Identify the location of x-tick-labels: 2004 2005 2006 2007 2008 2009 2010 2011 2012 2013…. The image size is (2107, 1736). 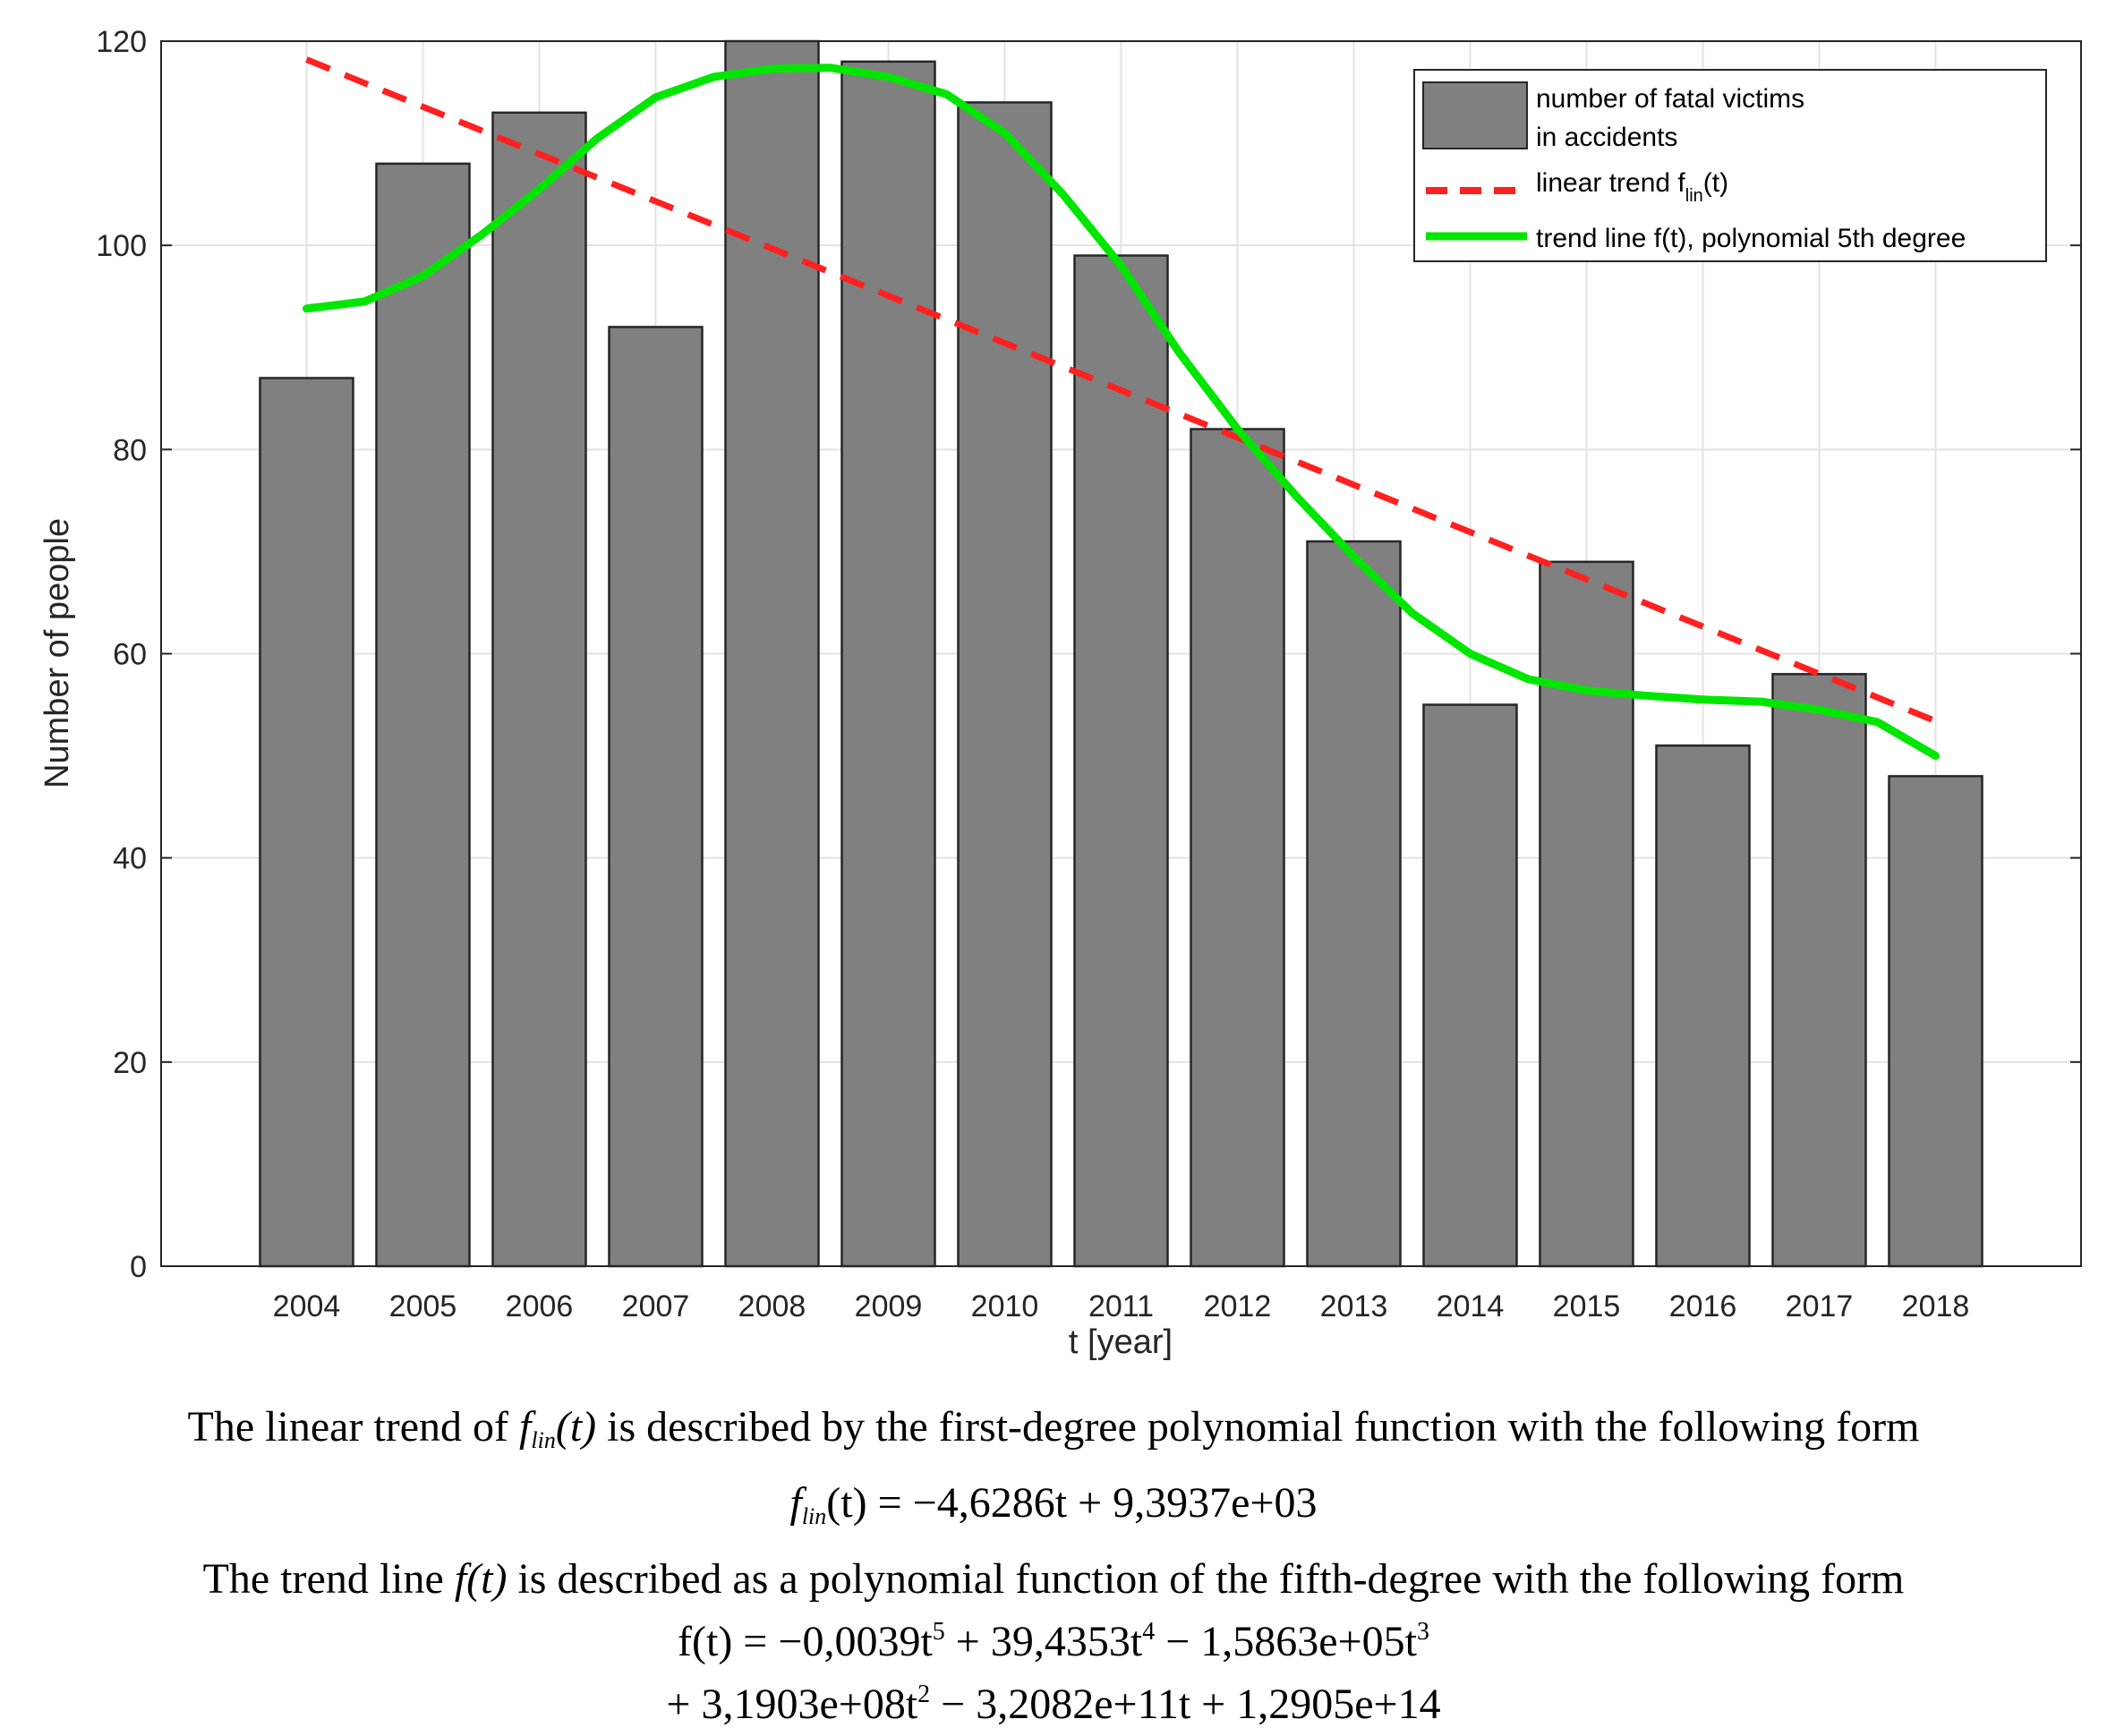
(1121, 1306).